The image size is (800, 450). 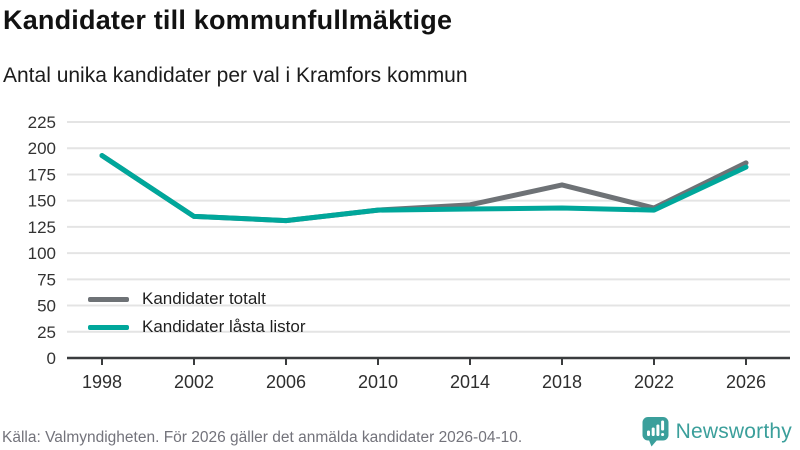 I want to click on svg-text: 2022, so click(x=654, y=382).